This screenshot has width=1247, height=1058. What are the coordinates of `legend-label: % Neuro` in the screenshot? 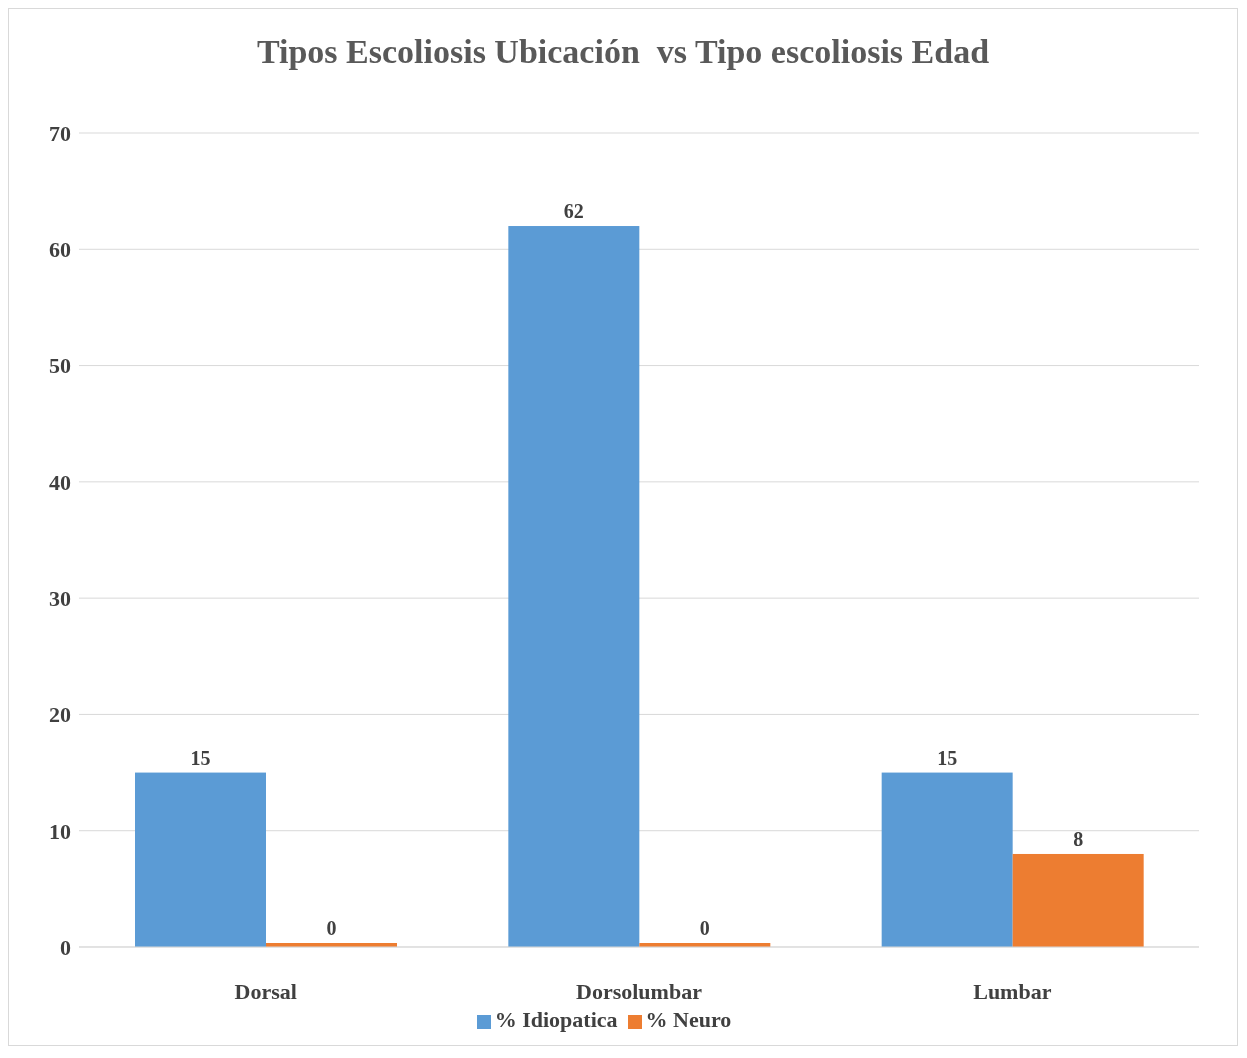 It's located at (688, 1019).